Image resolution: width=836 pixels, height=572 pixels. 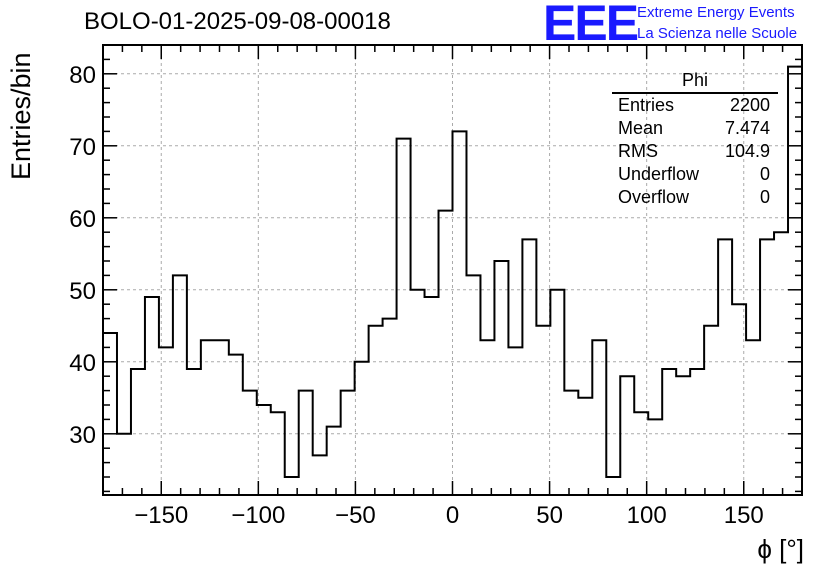 I want to click on x-tick-label: 0, so click(x=452, y=515).